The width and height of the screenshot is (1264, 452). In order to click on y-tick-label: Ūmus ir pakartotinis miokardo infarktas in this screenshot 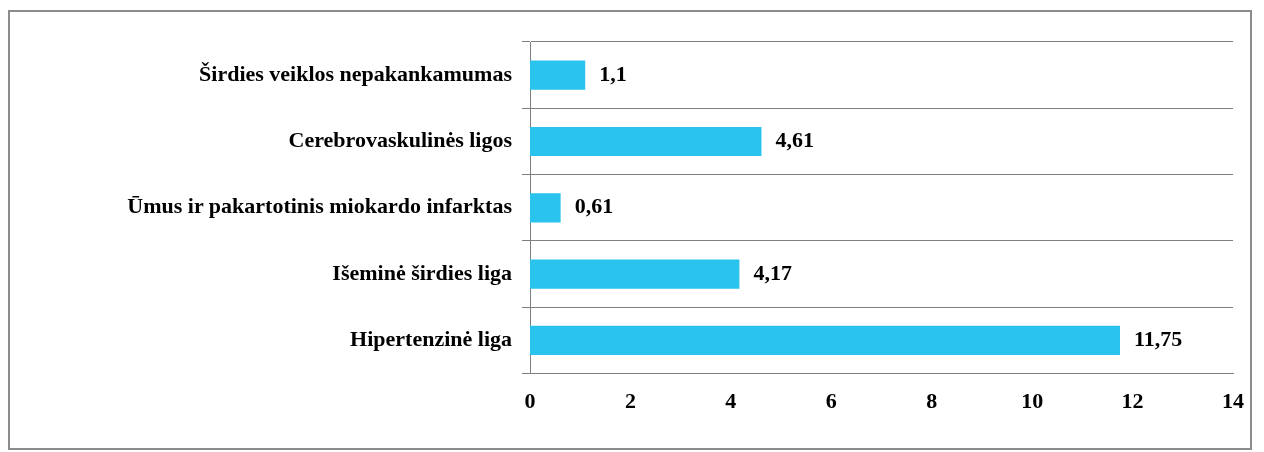, I will do `click(320, 206)`.